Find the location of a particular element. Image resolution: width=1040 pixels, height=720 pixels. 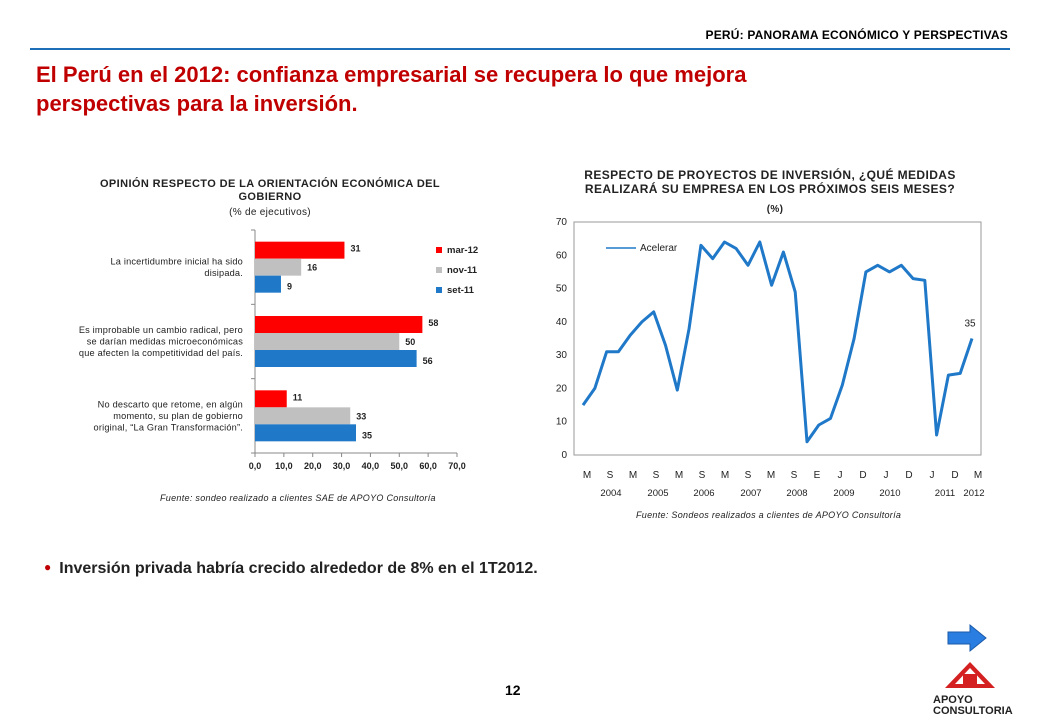

header-divider is located at coordinates (520, 49).